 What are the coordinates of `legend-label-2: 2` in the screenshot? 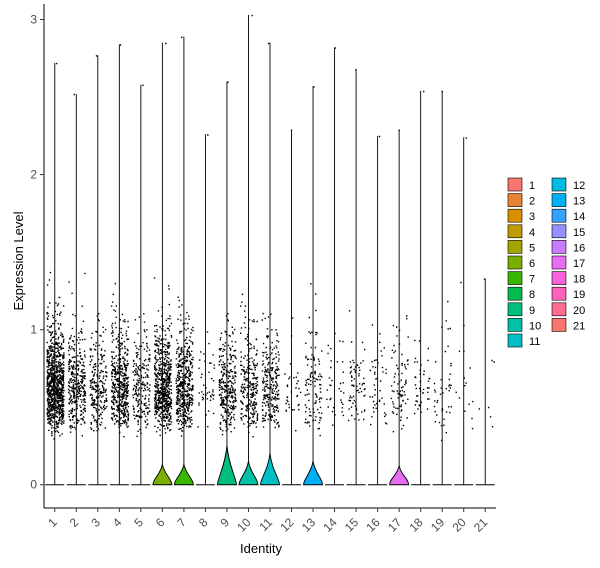 It's located at (532, 202).